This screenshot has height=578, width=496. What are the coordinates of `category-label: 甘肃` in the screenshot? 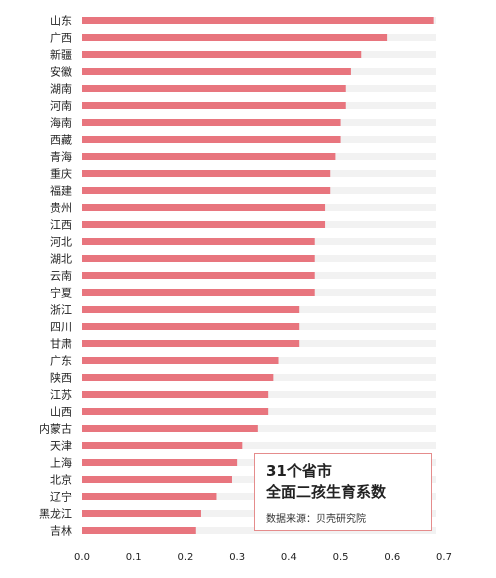 It's located at (61, 344).